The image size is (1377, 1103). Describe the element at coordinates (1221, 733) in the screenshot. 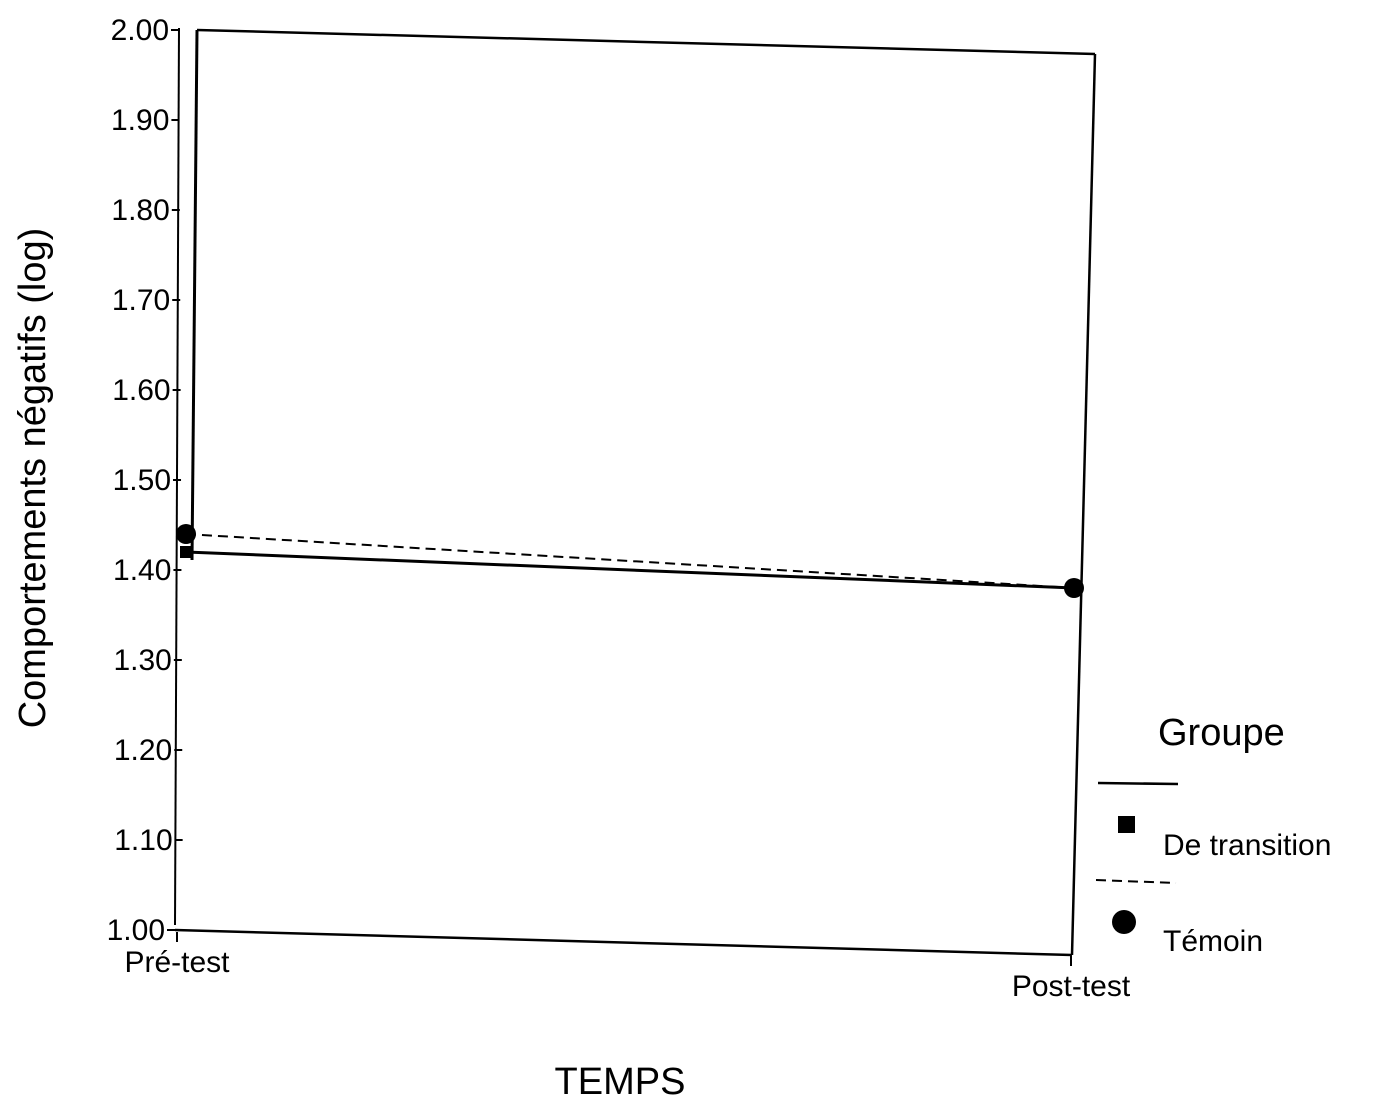

I see `legend-title: Groupe` at that location.